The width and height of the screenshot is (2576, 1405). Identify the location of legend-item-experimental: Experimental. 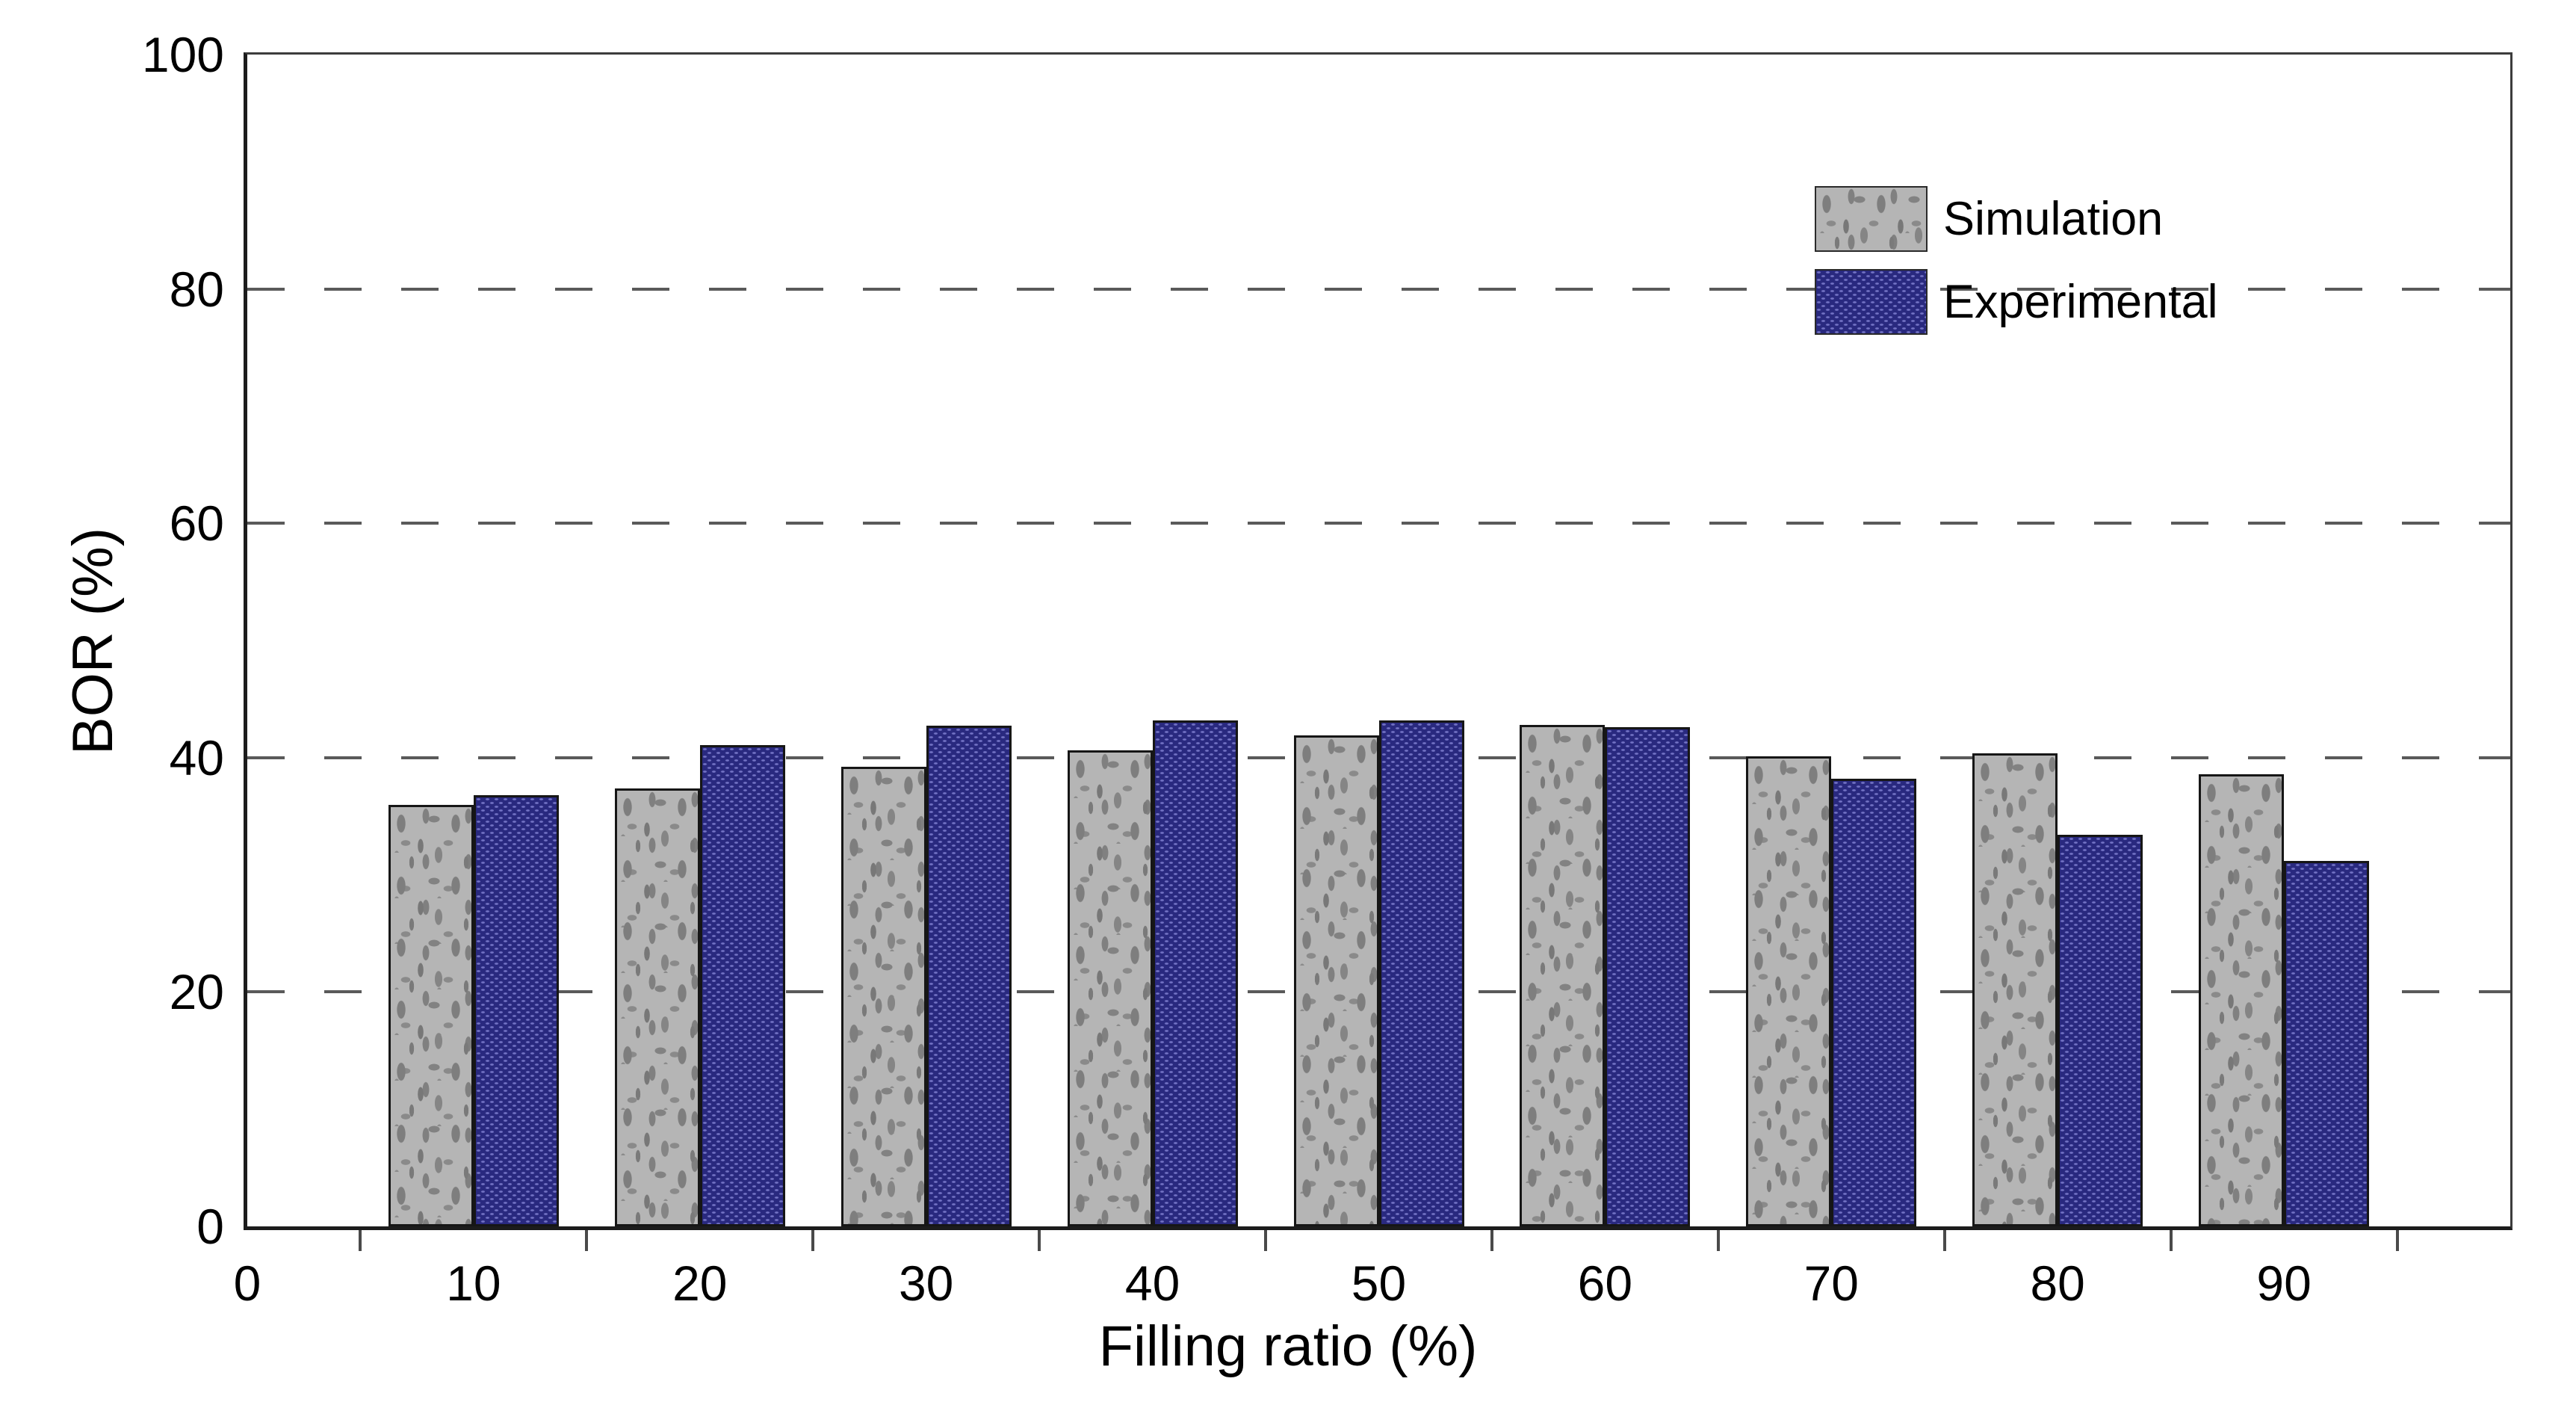
(2016, 302).